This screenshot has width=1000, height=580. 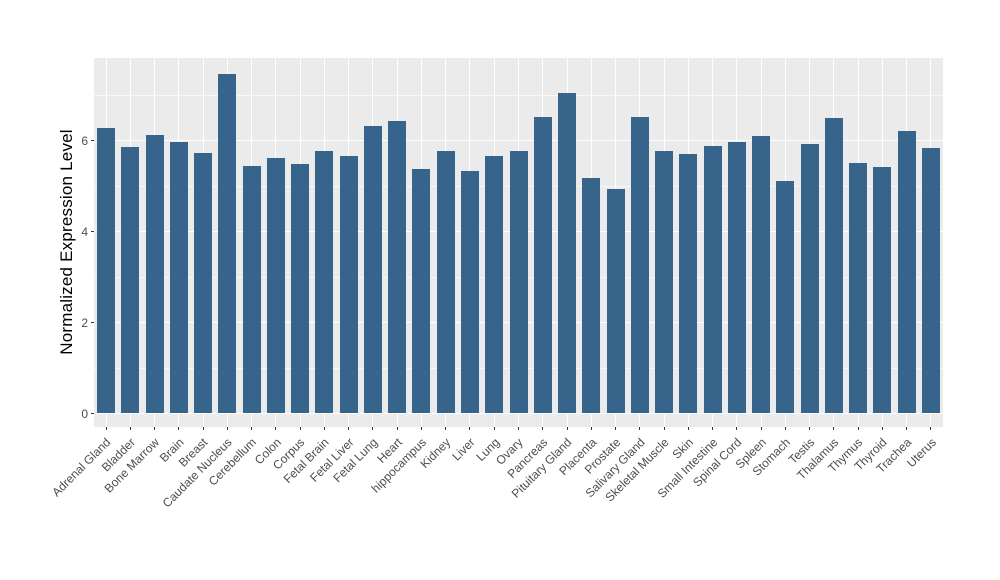 What do you see at coordinates (275, 286) in the screenshot?
I see `bar-colon` at bounding box center [275, 286].